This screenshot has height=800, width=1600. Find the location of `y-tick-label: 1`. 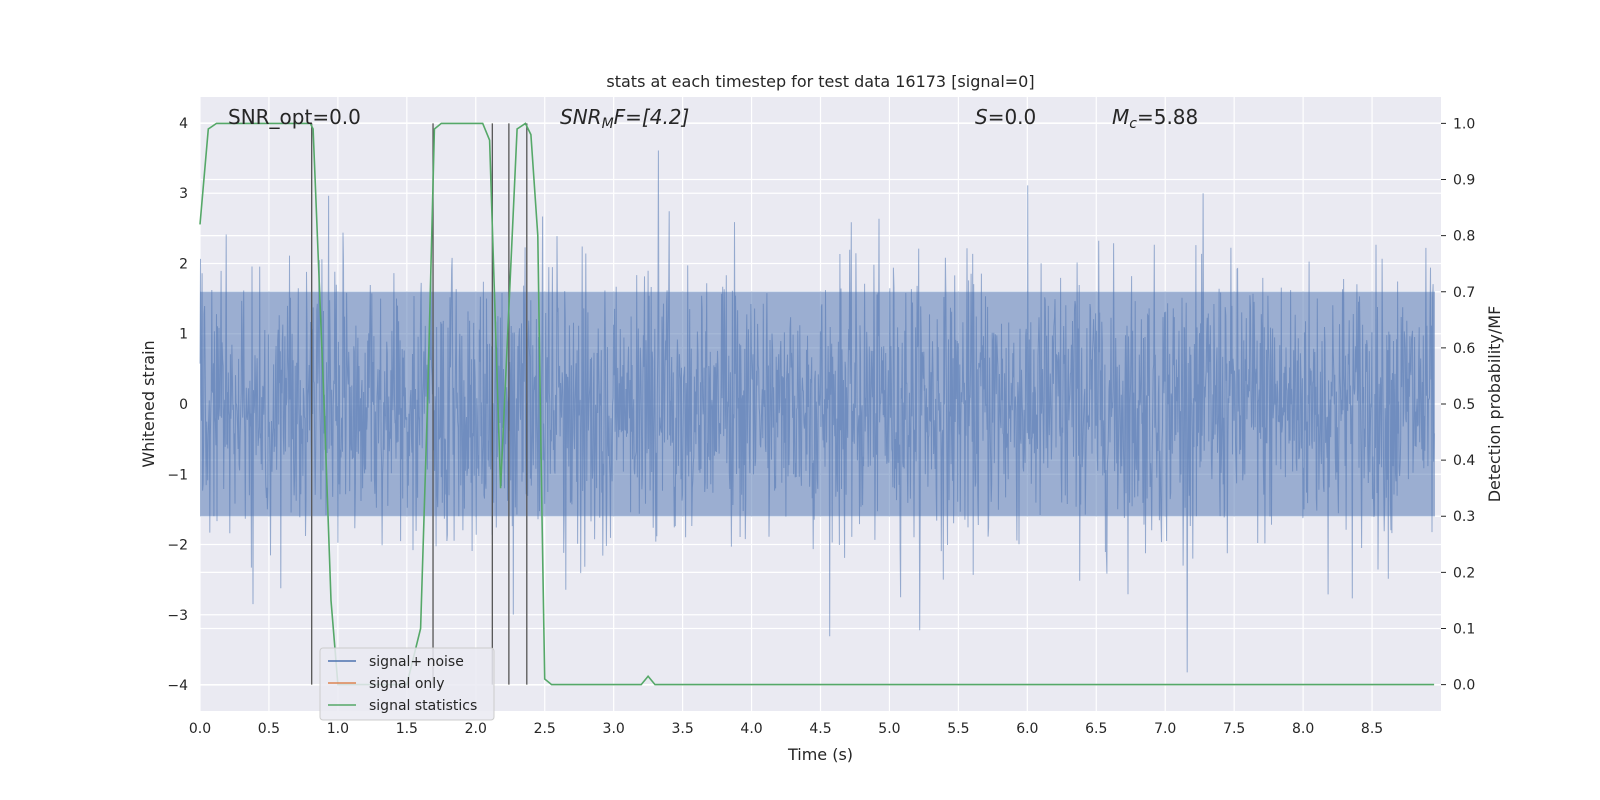

y-tick-label: 1 is located at coordinates (183, 335).